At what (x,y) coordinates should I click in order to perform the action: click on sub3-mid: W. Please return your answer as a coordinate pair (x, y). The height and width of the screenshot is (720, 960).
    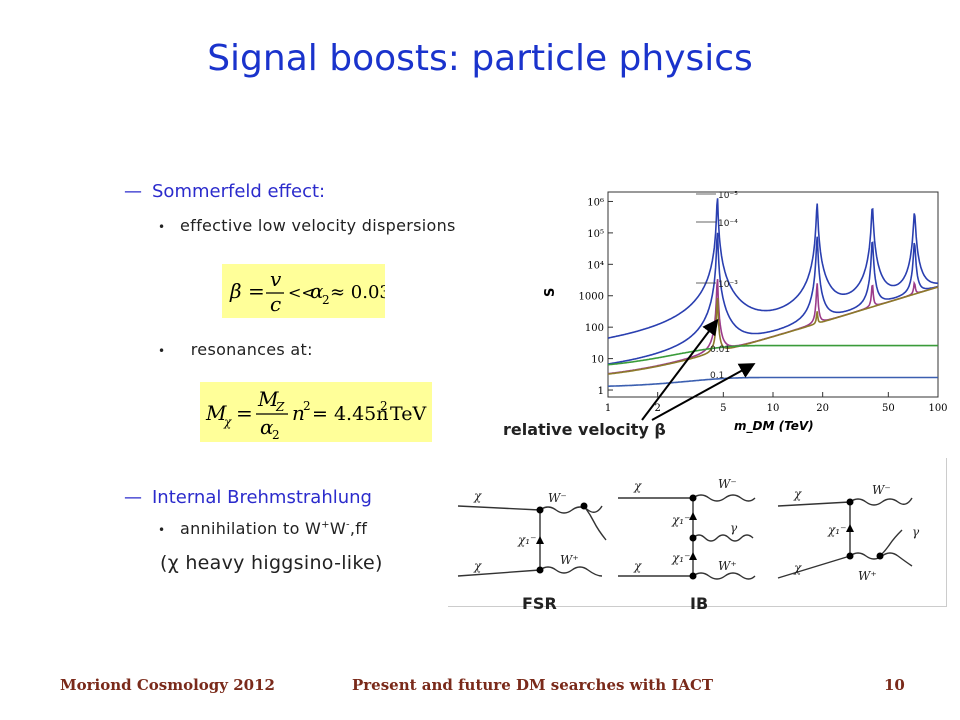
    Looking at the image, I should click on (337, 528).